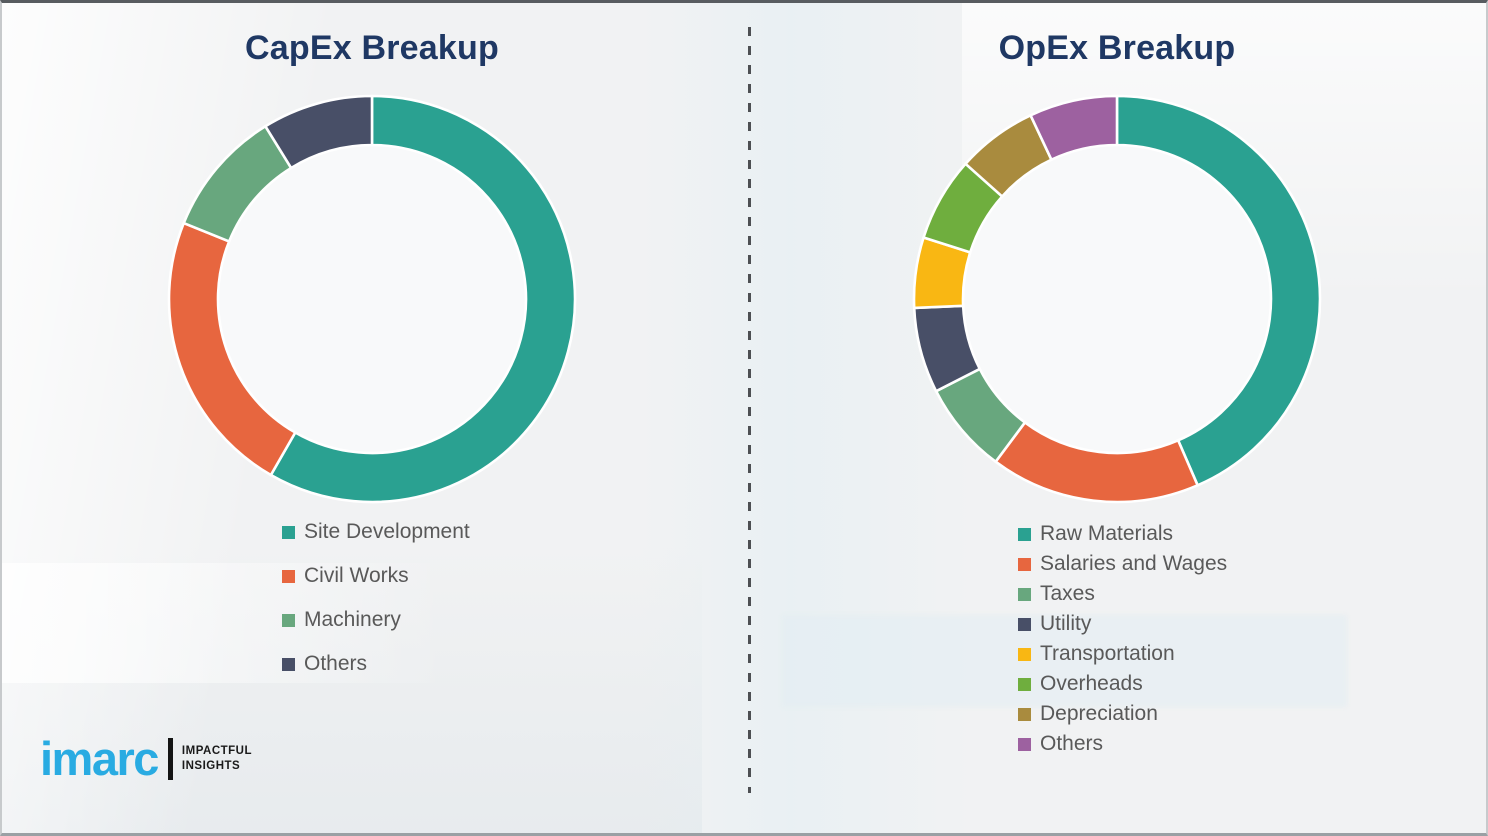 The width and height of the screenshot is (1488, 836). I want to click on divider-dashed-line, so click(749, 410).